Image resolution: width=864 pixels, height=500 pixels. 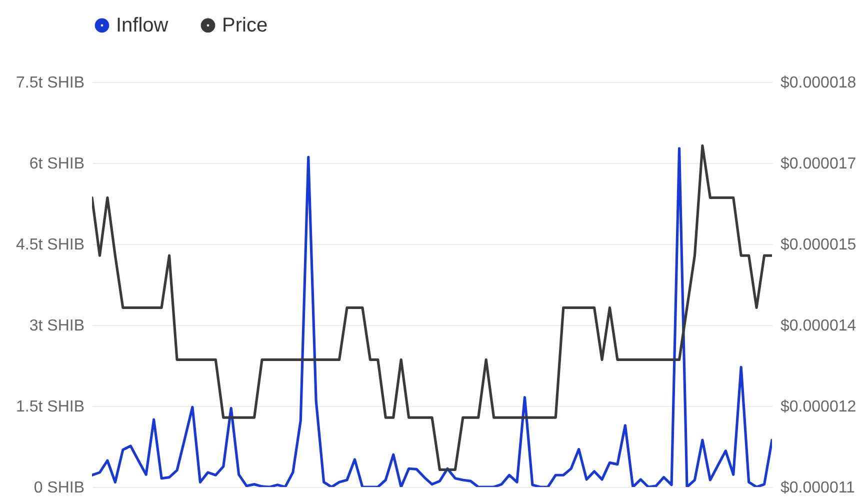 What do you see at coordinates (50, 245) in the screenshot?
I see `y-tick-label: 4.5t SHIB` at bounding box center [50, 245].